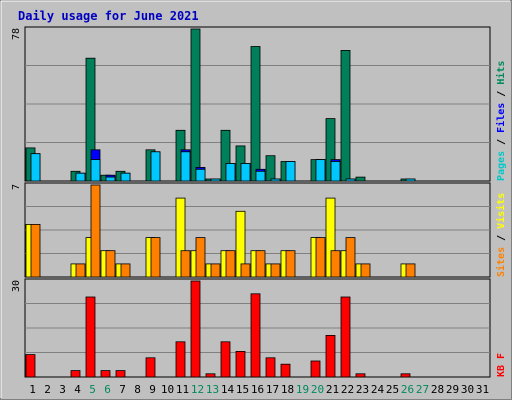  Describe the element at coordinates (77, 389) in the screenshot. I see `x-tick-label: 4` at that location.